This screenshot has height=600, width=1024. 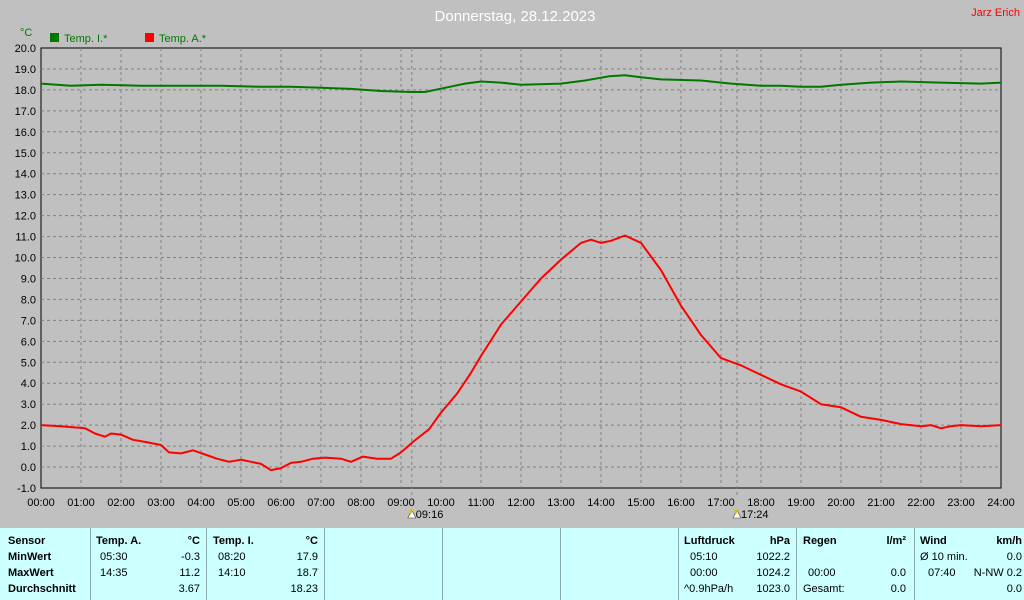 What do you see at coordinates (779, 541) in the screenshot?
I see `pressure-unit: hPa` at bounding box center [779, 541].